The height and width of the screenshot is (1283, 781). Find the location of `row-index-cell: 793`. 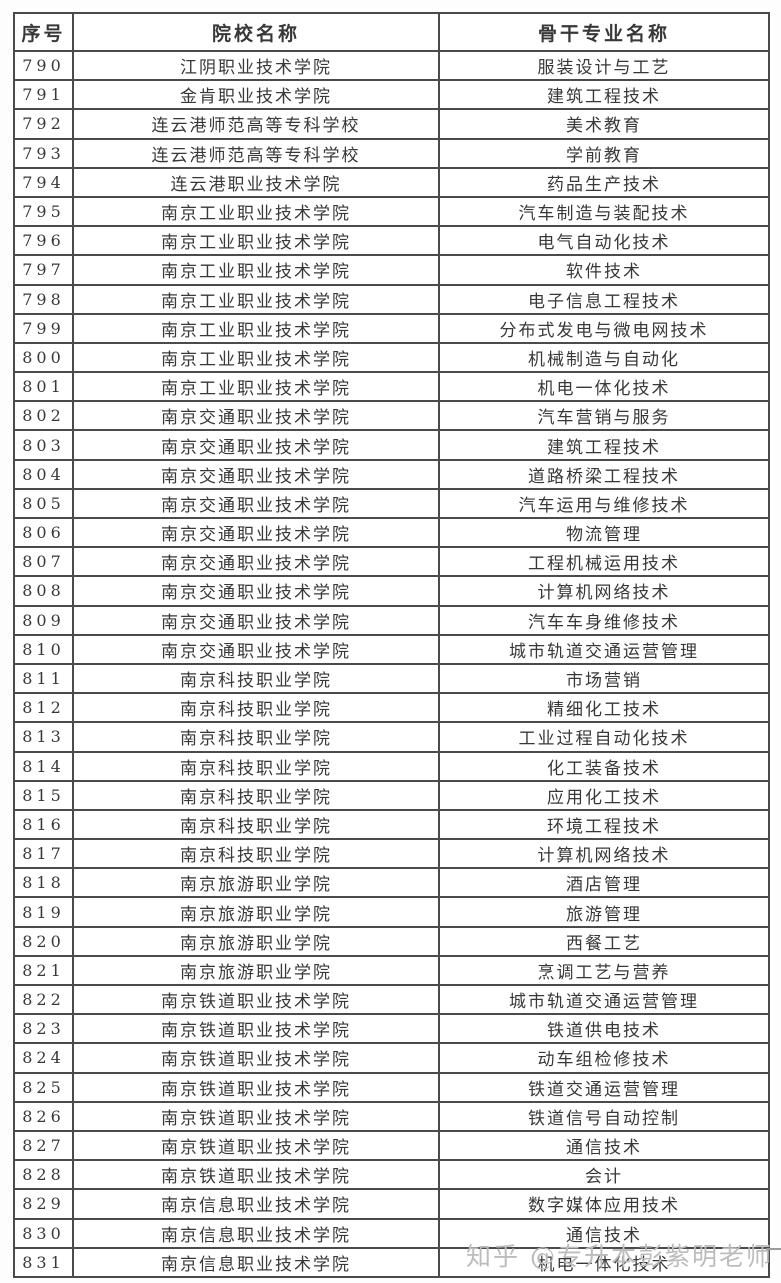

row-index-cell: 793 is located at coordinates (43, 153).